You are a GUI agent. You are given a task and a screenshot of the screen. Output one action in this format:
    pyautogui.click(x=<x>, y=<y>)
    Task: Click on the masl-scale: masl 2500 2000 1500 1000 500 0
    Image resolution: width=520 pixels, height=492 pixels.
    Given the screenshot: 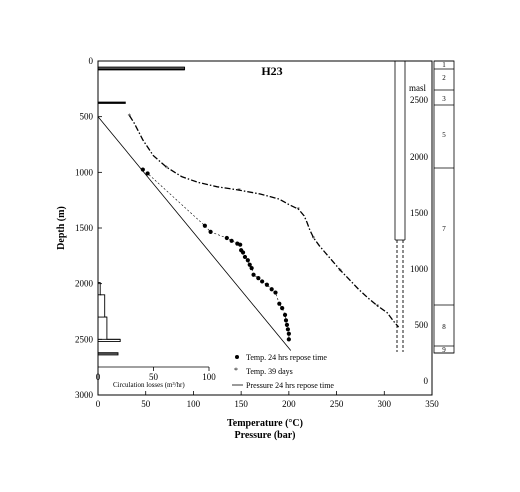 What is the action you would take?
    pyautogui.click(x=419, y=234)
    